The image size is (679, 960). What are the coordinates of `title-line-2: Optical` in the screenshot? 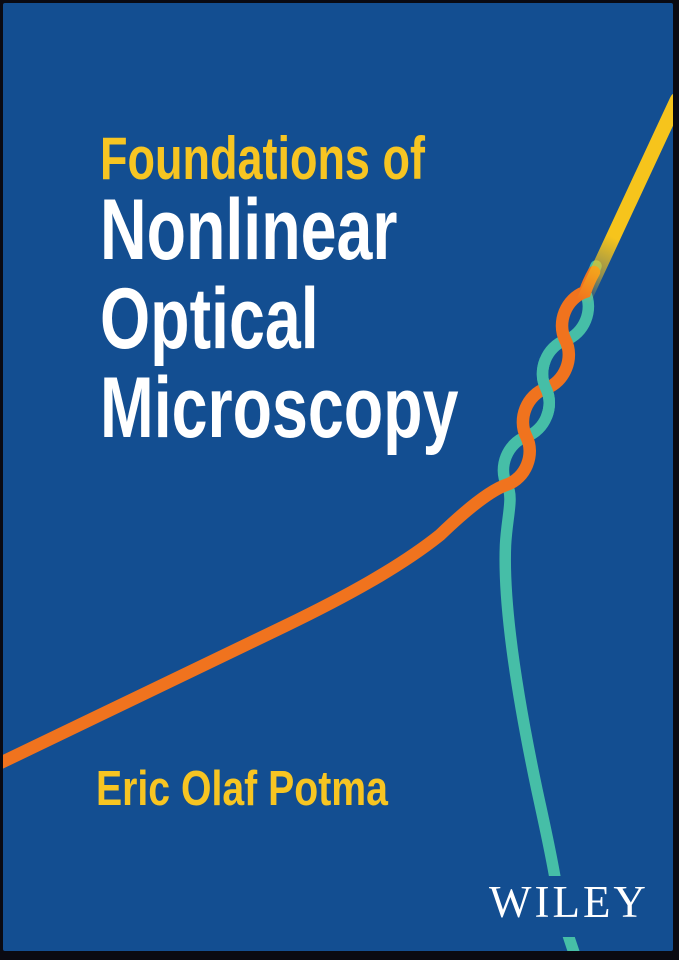 It's located at (209, 319).